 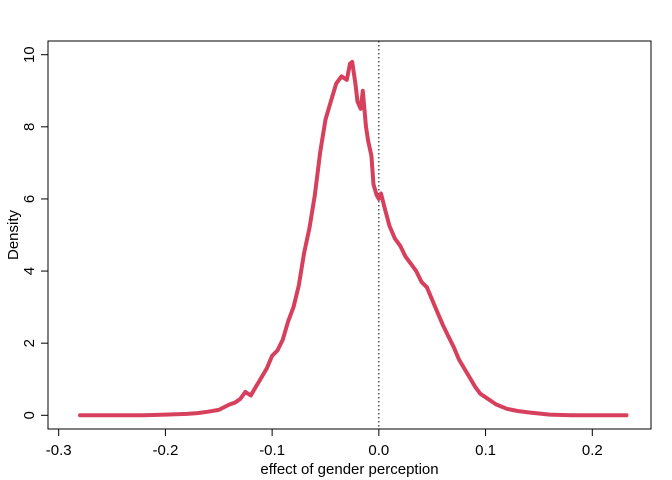 What do you see at coordinates (592, 450) in the screenshot?
I see `x-tick-label: 0.2` at bounding box center [592, 450].